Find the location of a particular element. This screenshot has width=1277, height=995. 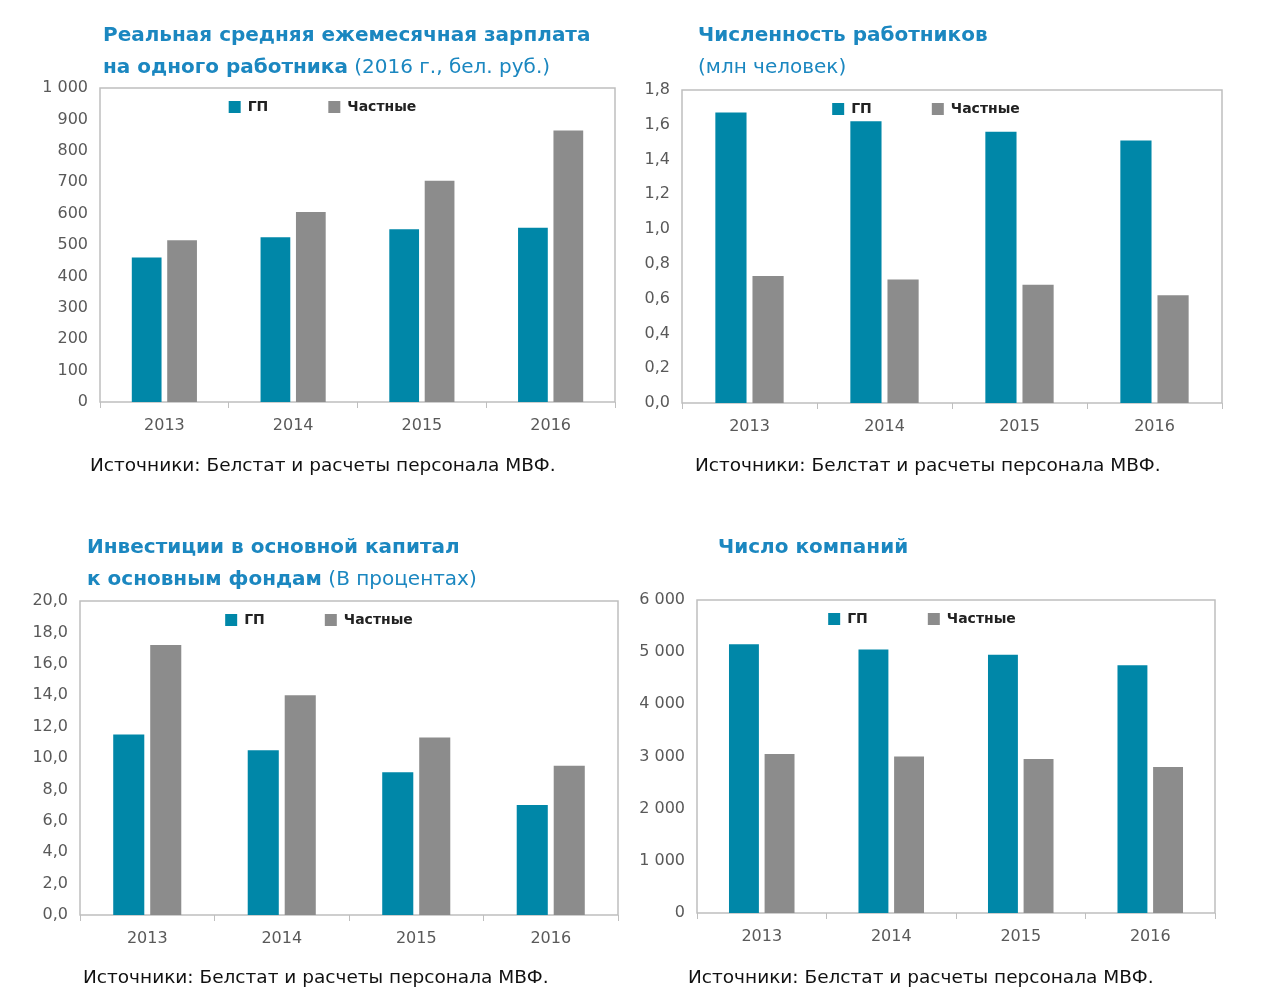

y-tick-label: 20,0 is located at coordinates (50, 600).